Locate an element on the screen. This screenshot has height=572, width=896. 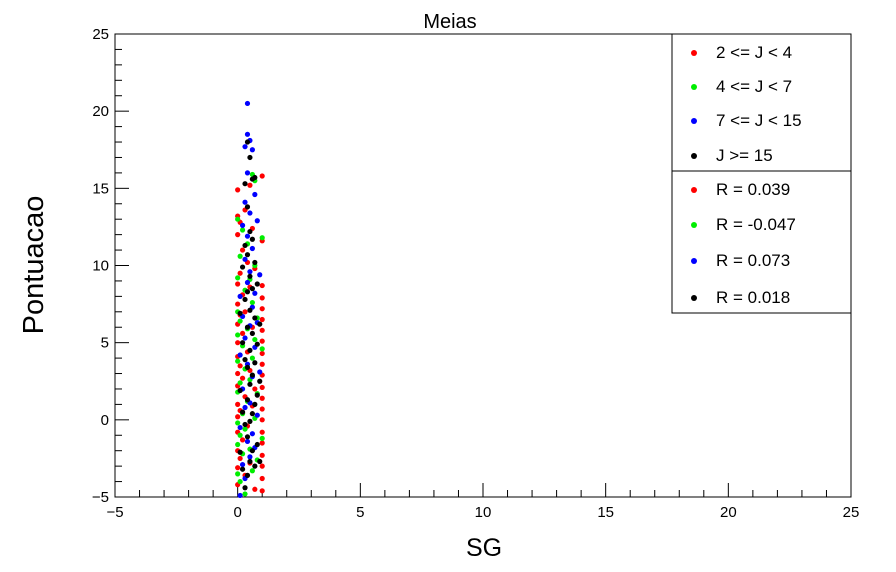
y-tick-label: 10 is located at coordinates (100, 266).